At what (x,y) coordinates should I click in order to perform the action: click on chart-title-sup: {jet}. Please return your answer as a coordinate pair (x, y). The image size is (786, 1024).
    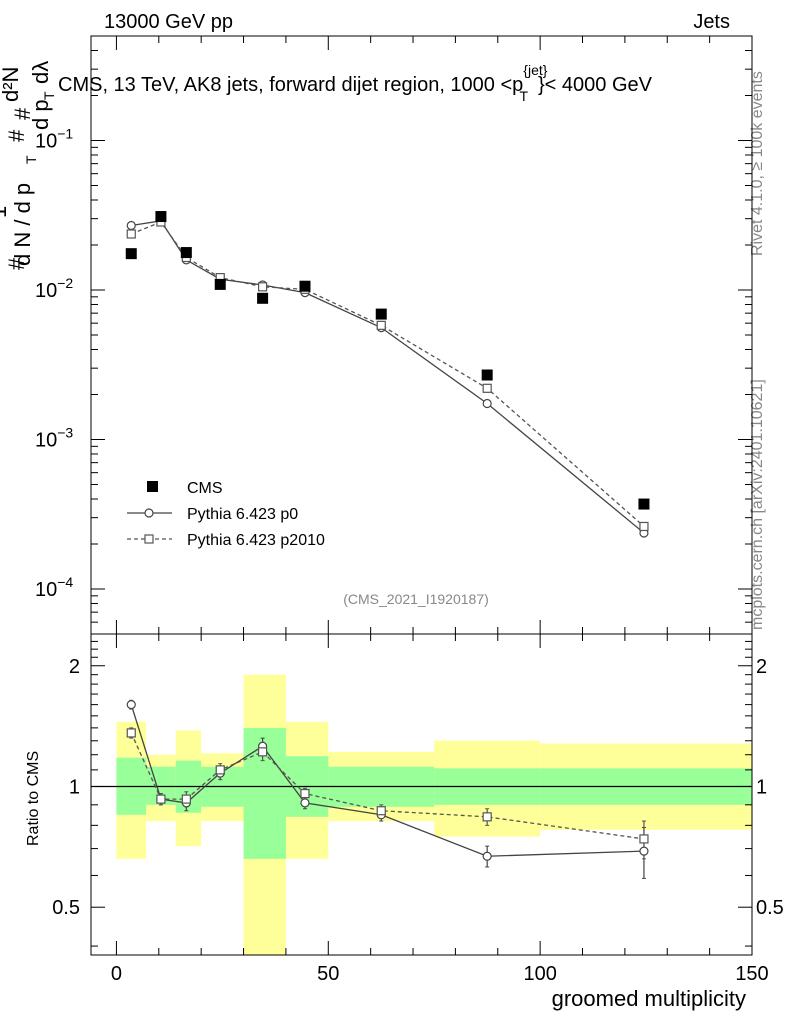
    Looking at the image, I should click on (535, 70).